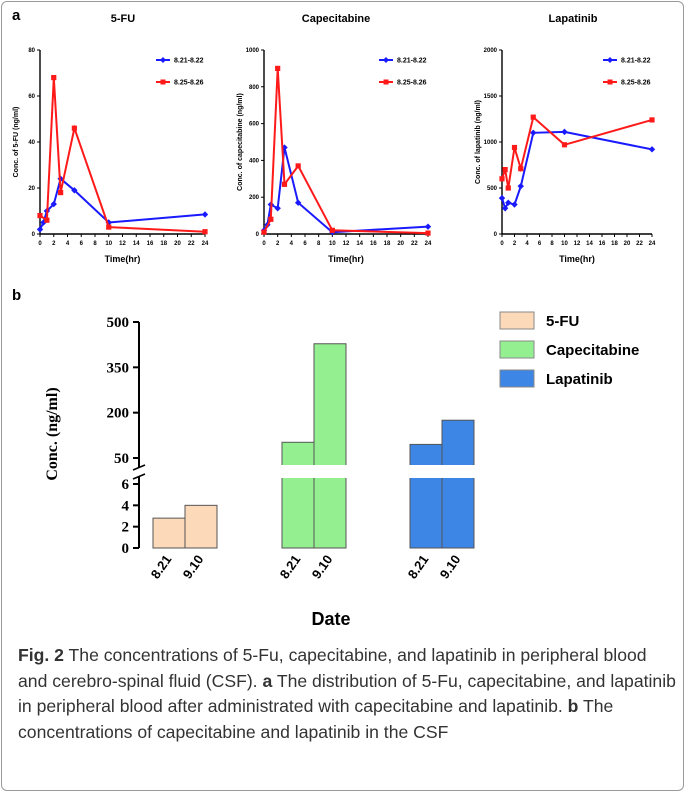  I want to click on bar-lapatinib-8.21, so click(426, 496).